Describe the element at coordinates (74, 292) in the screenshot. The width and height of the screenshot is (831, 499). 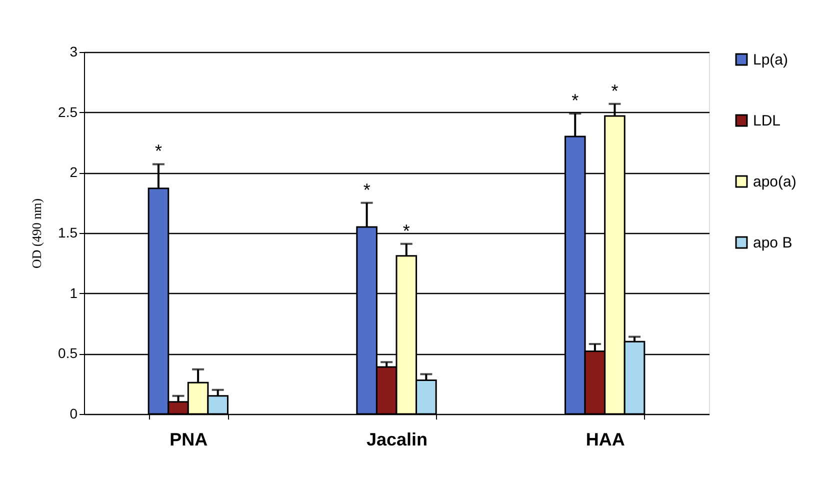
I see `y-tick-label: 1` at that location.